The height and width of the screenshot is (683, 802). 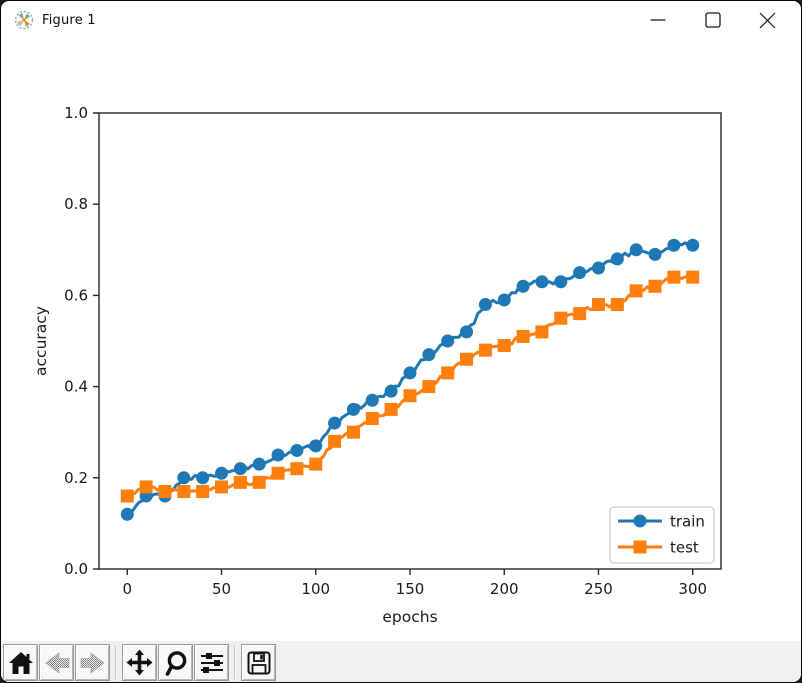 I want to click on back-arrow-icon, so click(x=57, y=662).